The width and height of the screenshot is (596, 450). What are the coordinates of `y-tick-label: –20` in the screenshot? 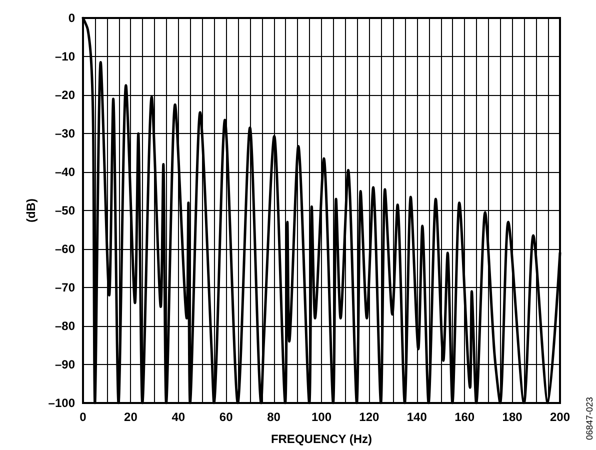 It's located at (65, 95).